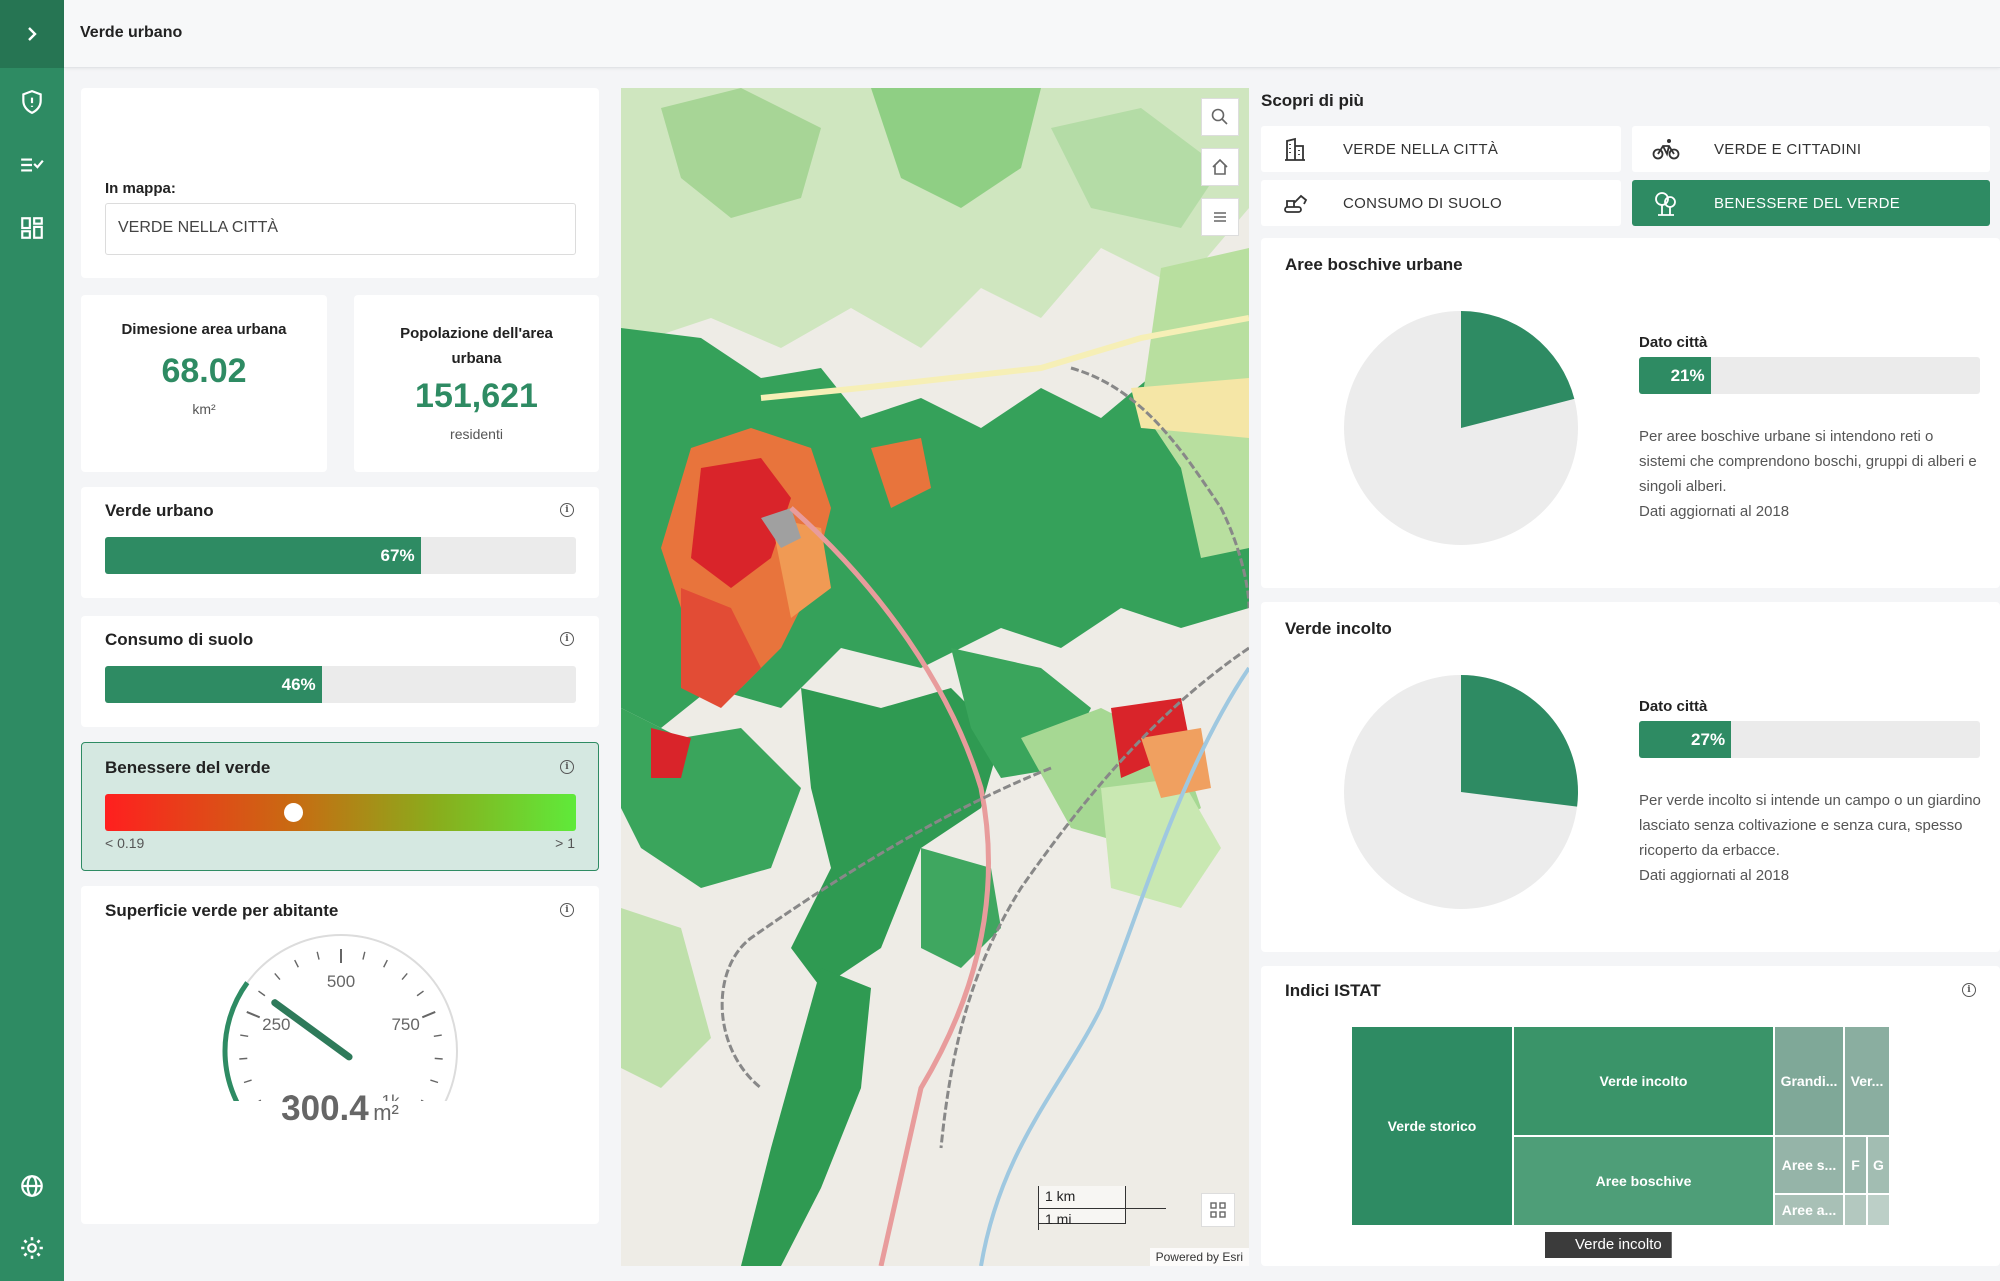 The height and width of the screenshot is (1281, 2000). I want to click on verde-urbano-bar: 67%, so click(340, 555).